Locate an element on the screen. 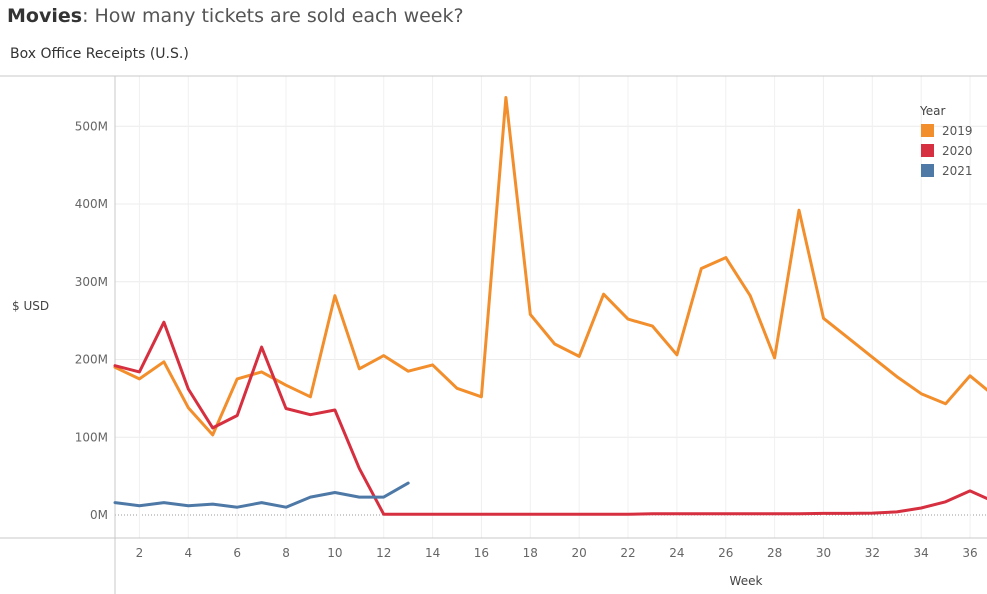 The height and width of the screenshot is (594, 987). legend-label: 2021 is located at coordinates (957, 171).